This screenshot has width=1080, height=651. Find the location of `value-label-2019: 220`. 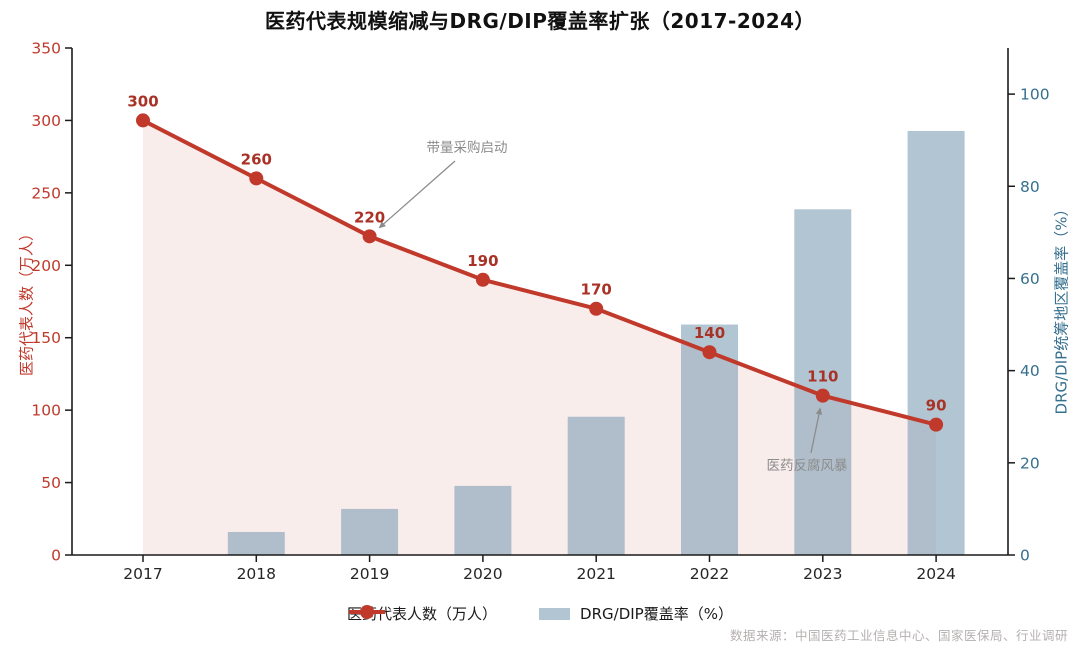

value-label-2019: 220 is located at coordinates (369, 217).